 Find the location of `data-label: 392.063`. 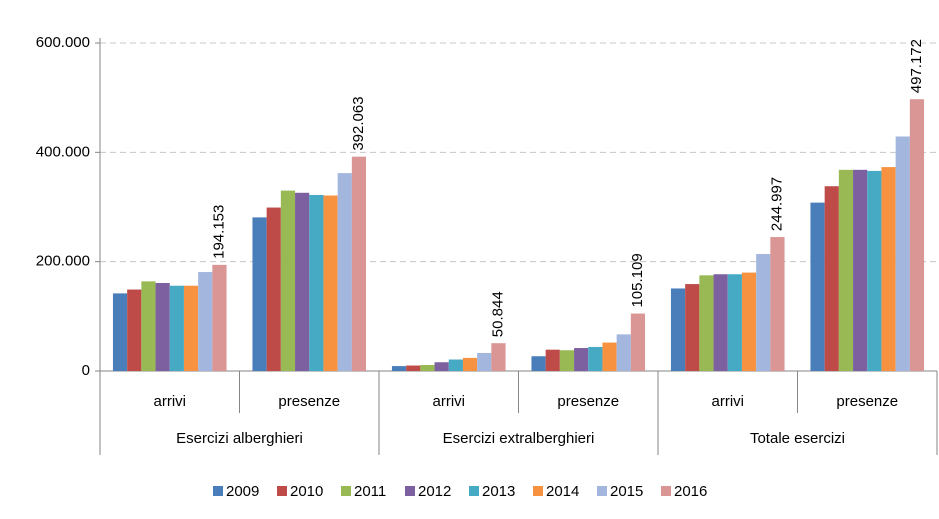

data-label: 392.063 is located at coordinates (358, 123).